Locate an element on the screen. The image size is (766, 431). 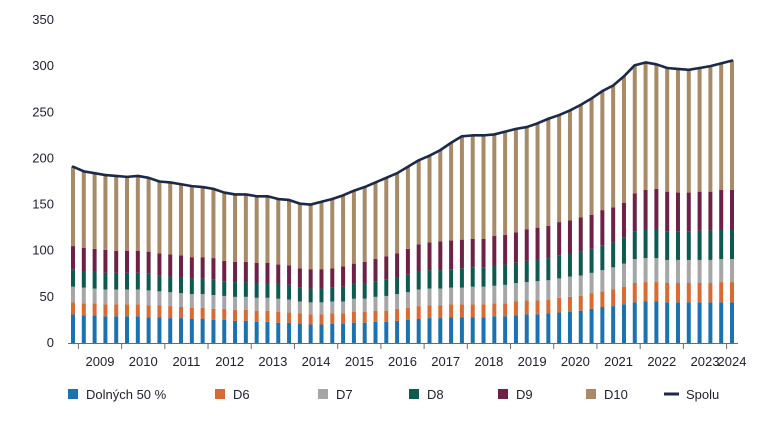
x-tick-label: 2017 is located at coordinates (445, 361).